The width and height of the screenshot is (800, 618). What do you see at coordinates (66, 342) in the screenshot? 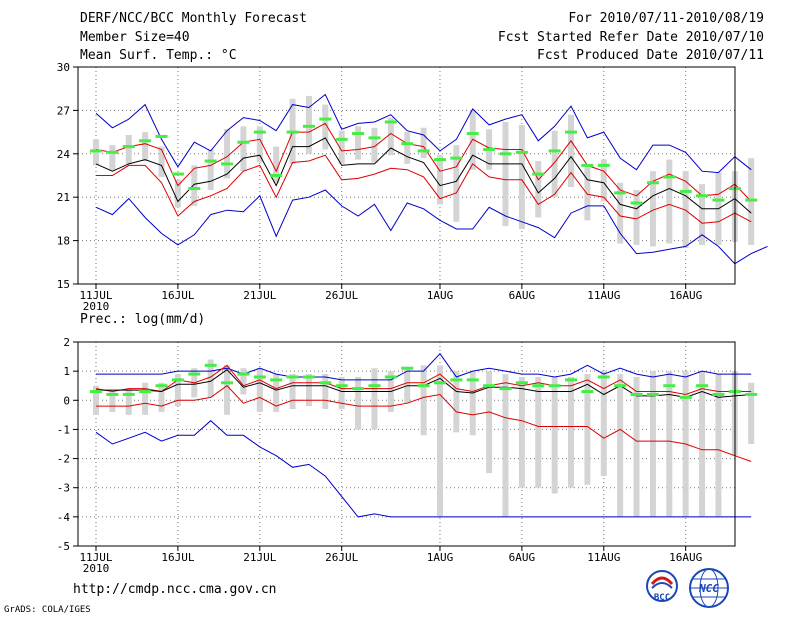
I see `panel2-y-tick-label: 2` at bounding box center [66, 342].